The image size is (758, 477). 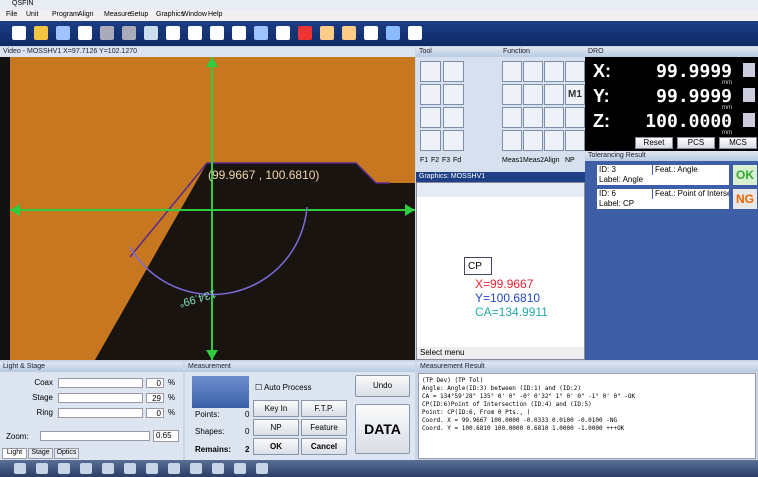 What do you see at coordinates (324, 427) in the screenshot?
I see `measure-button: Feature` at bounding box center [324, 427].